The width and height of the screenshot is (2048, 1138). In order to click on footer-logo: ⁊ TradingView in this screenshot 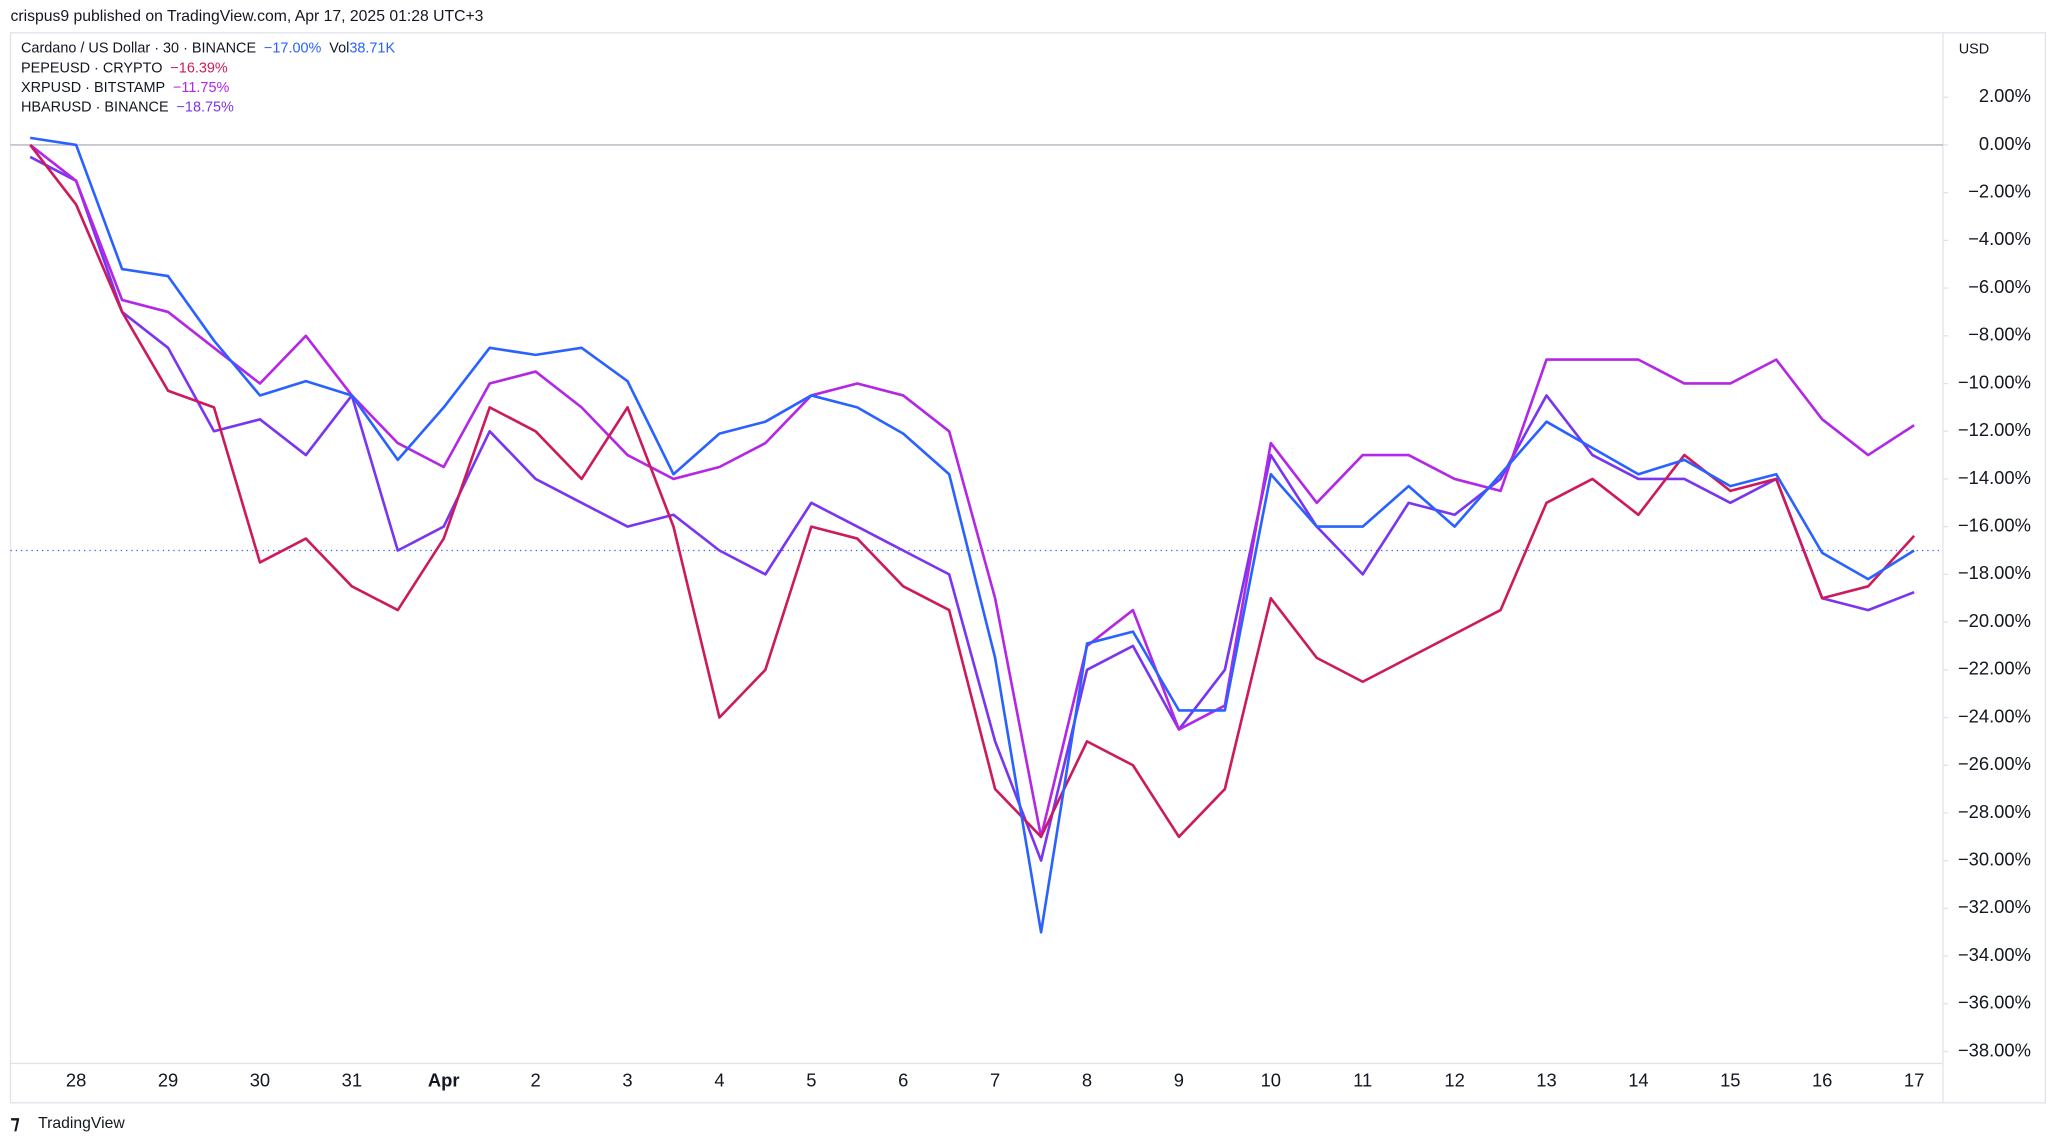, I will do `click(68, 1122)`.